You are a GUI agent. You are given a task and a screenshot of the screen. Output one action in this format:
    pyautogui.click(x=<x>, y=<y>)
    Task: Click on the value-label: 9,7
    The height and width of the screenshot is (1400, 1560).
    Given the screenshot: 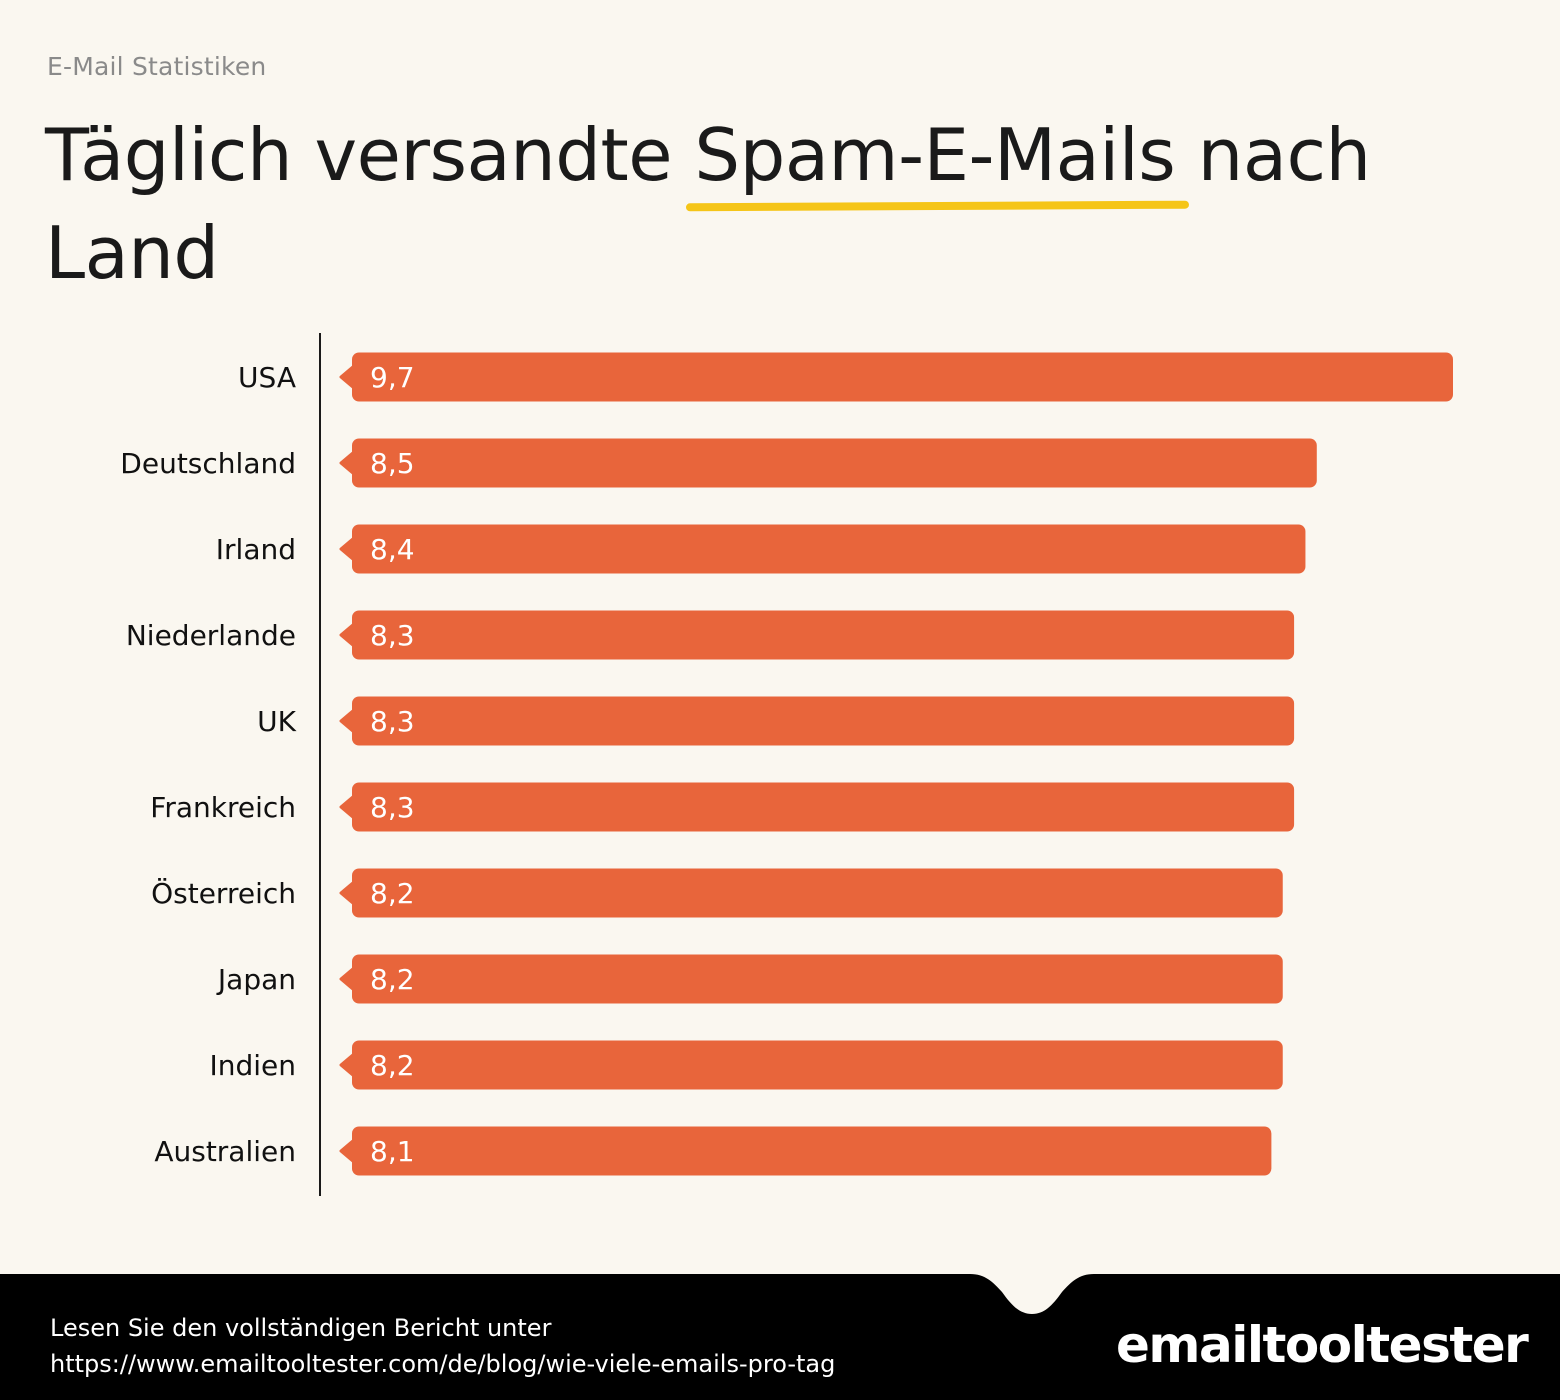 What is the action you would take?
    pyautogui.click(x=392, y=377)
    